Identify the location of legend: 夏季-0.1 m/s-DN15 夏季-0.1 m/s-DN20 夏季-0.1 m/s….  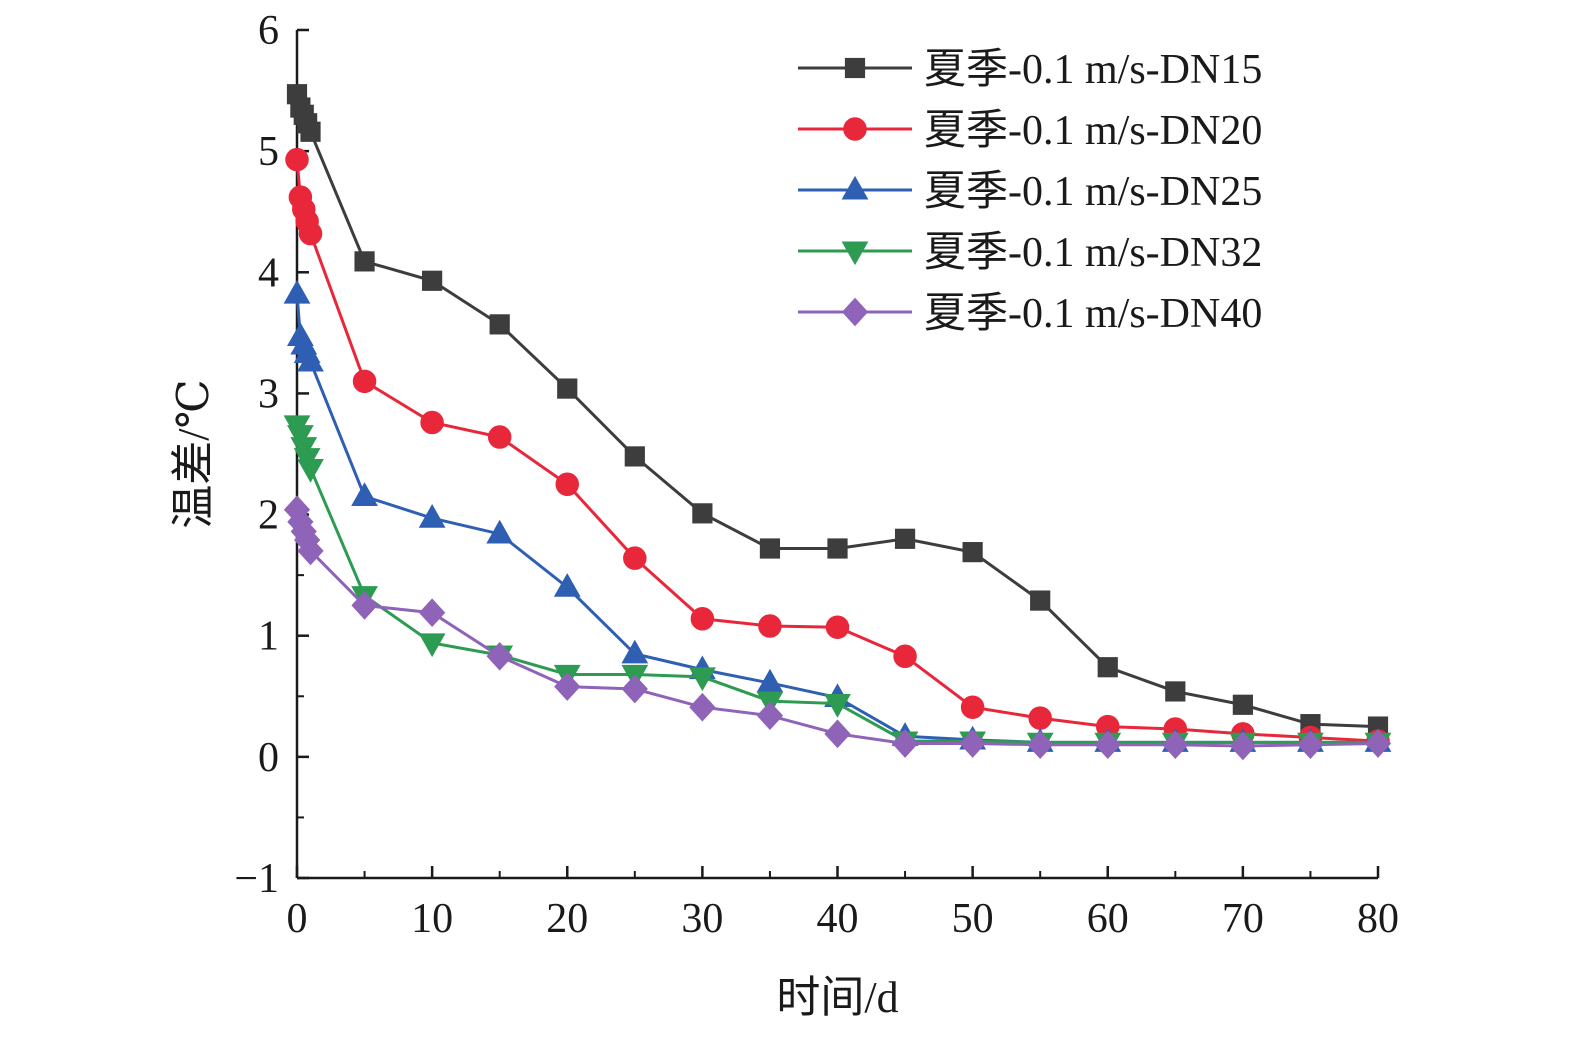
(1030, 192).